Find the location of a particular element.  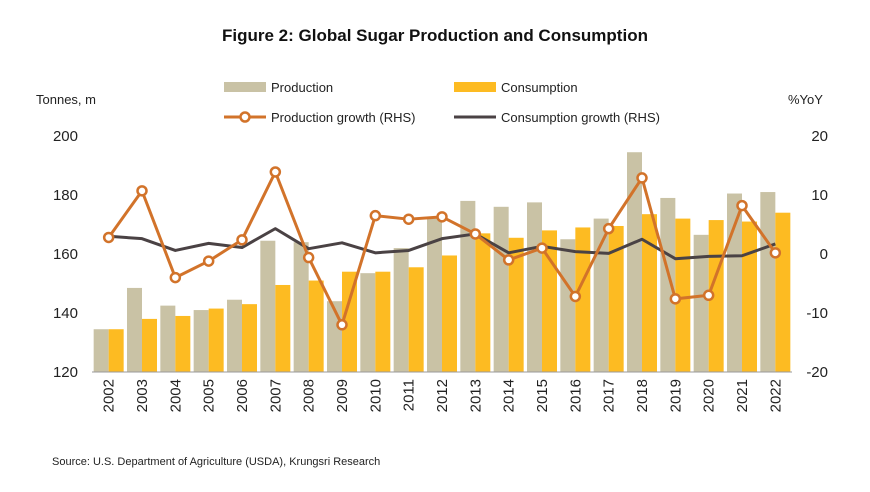

x-tick-label: 2015 is located at coordinates (542, 395).